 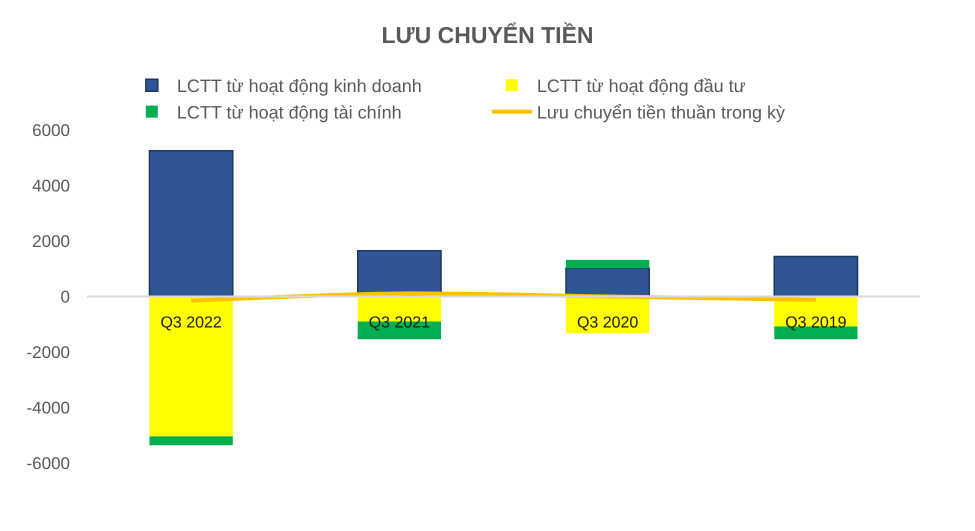 I want to click on line-series, so click(x=503, y=297).